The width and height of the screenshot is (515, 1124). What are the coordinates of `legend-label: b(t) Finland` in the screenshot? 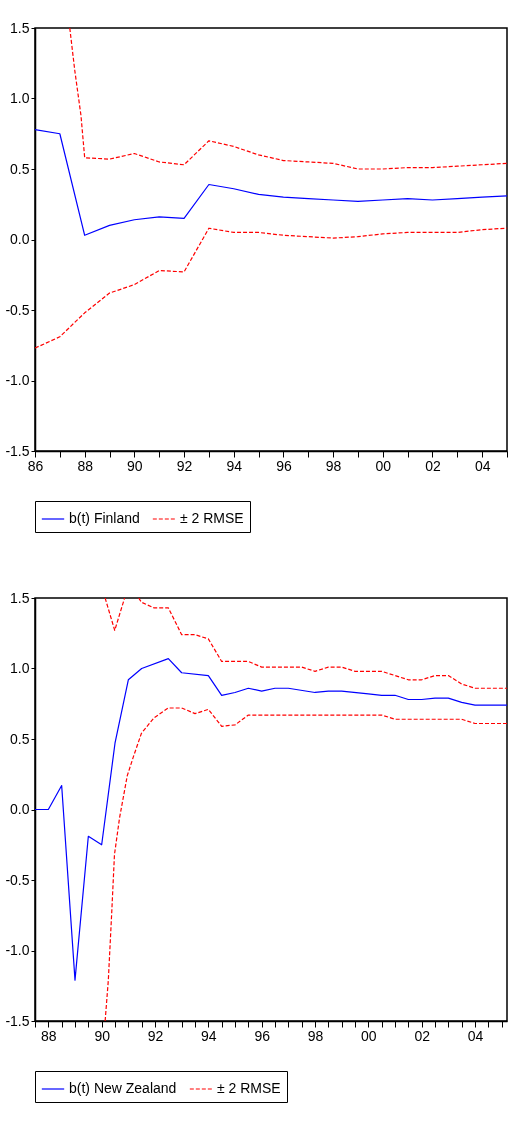 It's located at (104, 518).